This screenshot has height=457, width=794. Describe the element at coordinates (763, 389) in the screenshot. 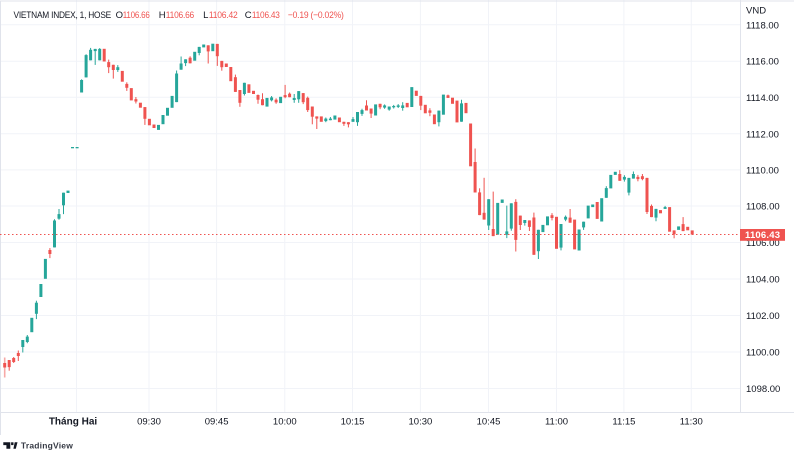

I see `svg-text: 1098.00` at that location.